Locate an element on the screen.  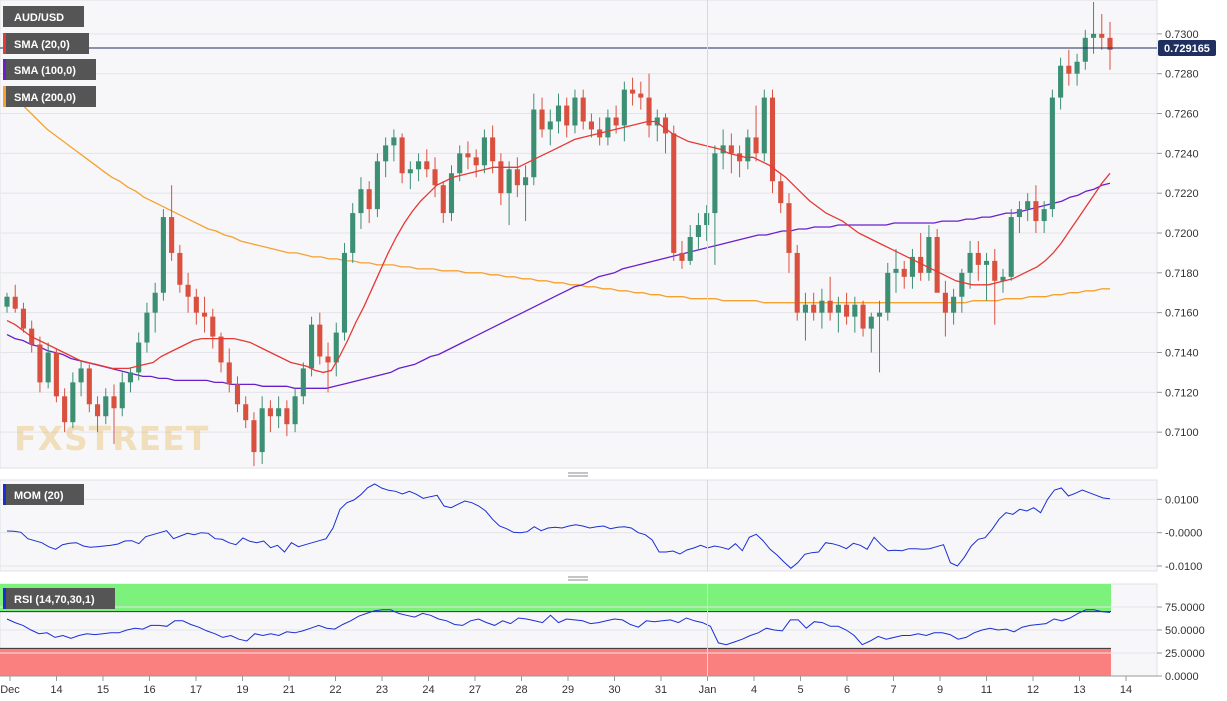
mom-ytick-label: -0.0000 is located at coordinates (1183, 534).